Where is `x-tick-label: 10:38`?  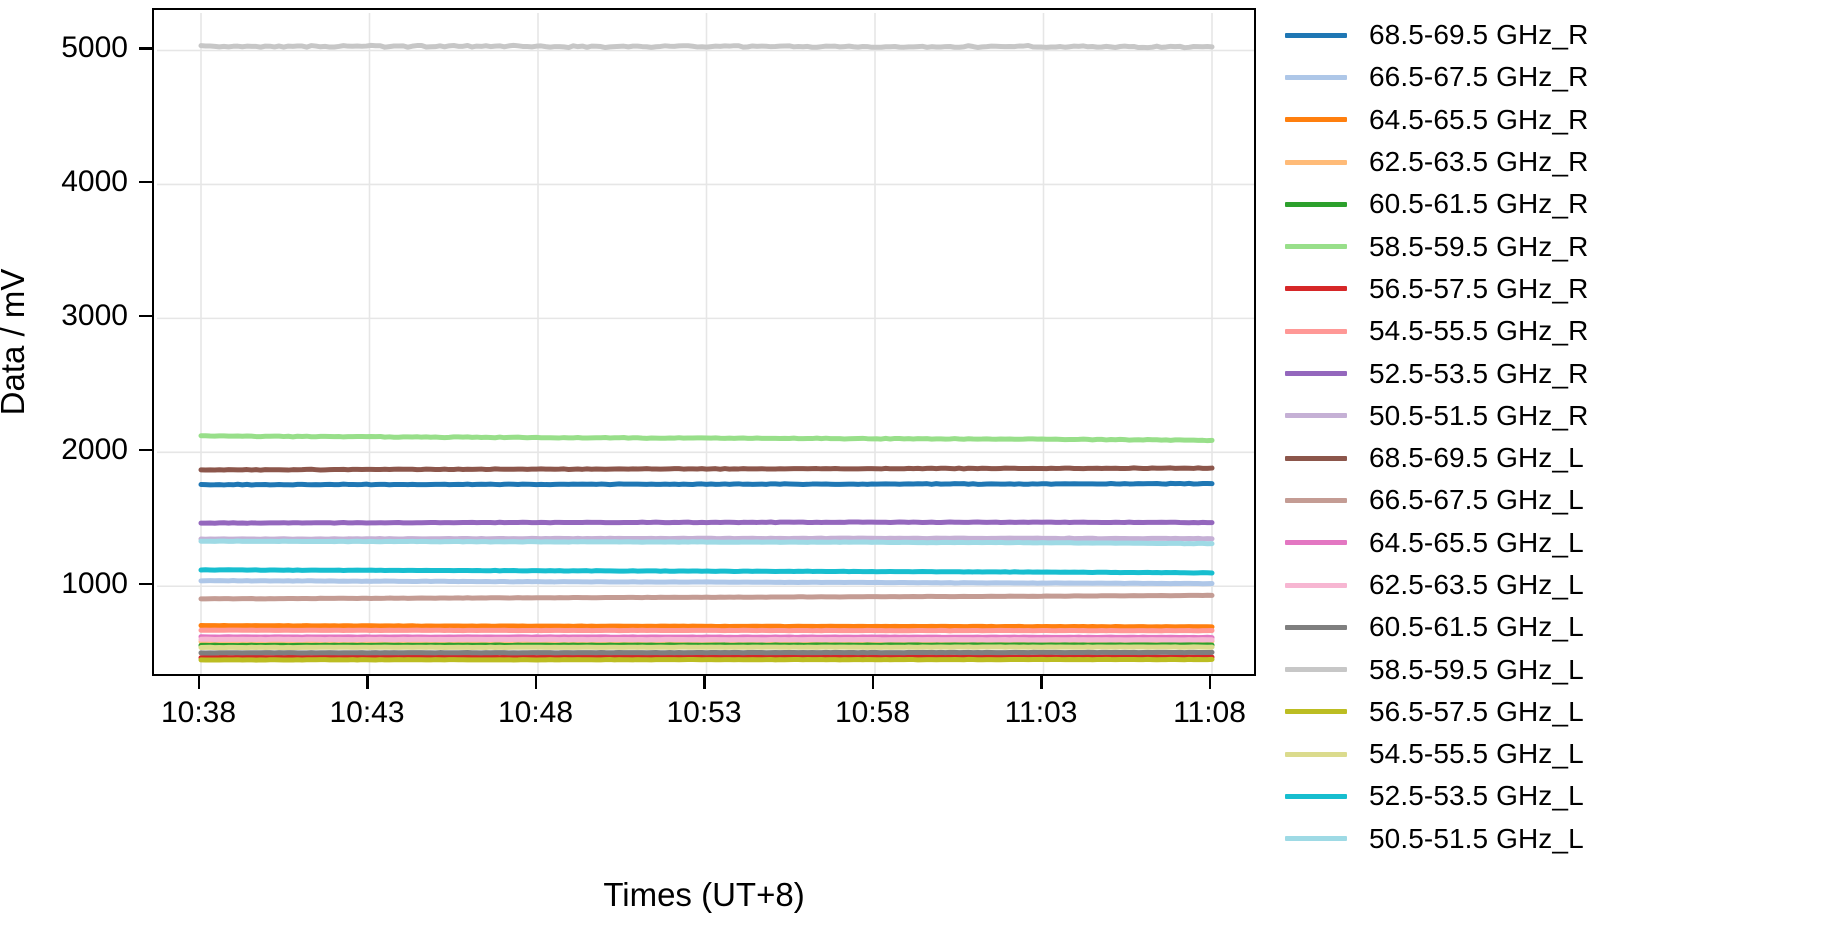
x-tick-label: 10:38 is located at coordinates (198, 712).